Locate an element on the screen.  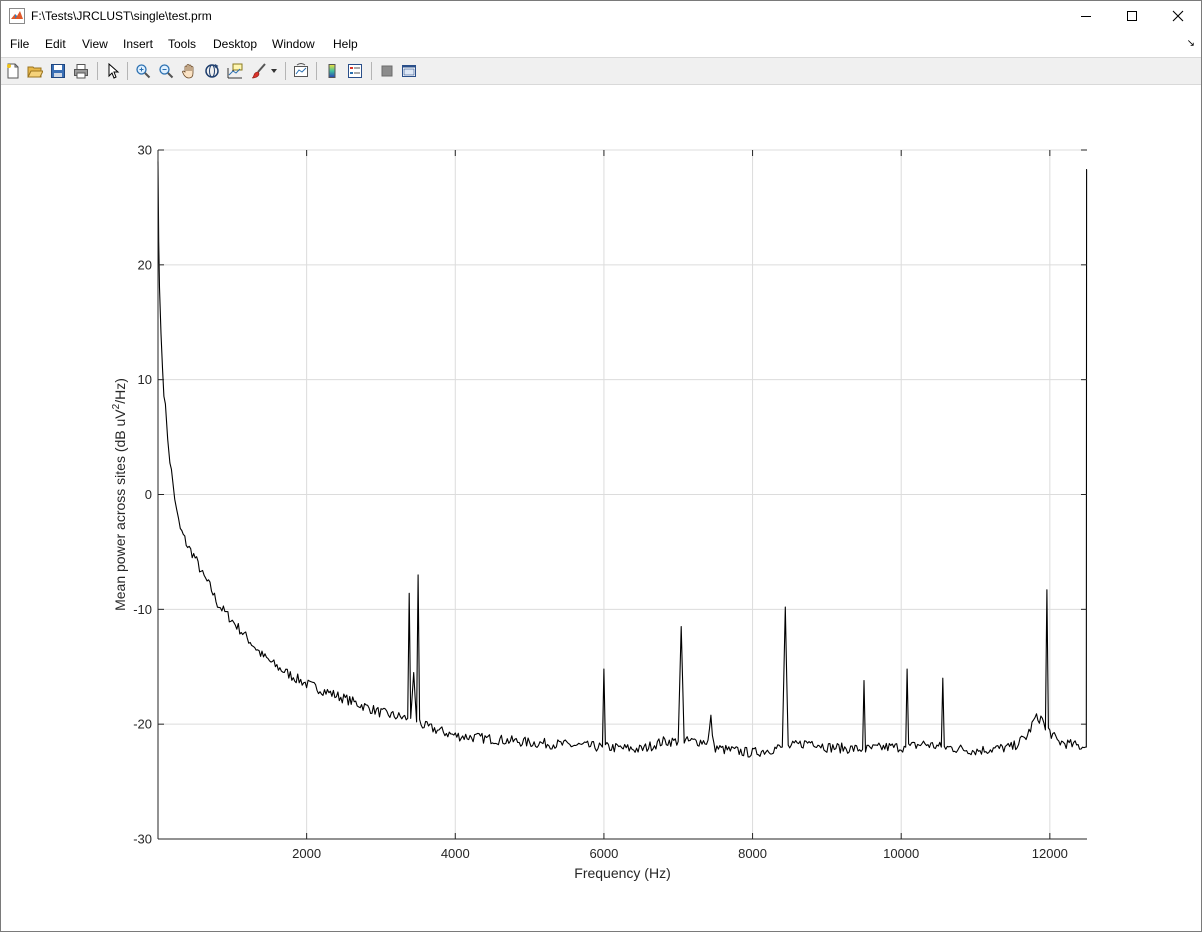
menu-window: Window is located at coordinates (293, 44).